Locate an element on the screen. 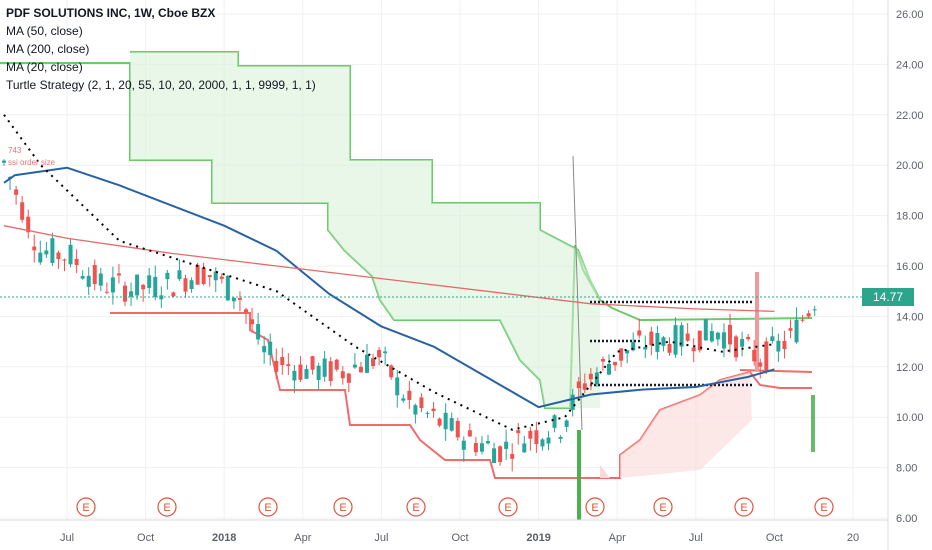 The image size is (932, 550). price-tick-label: 14.00 is located at coordinates (910, 317).